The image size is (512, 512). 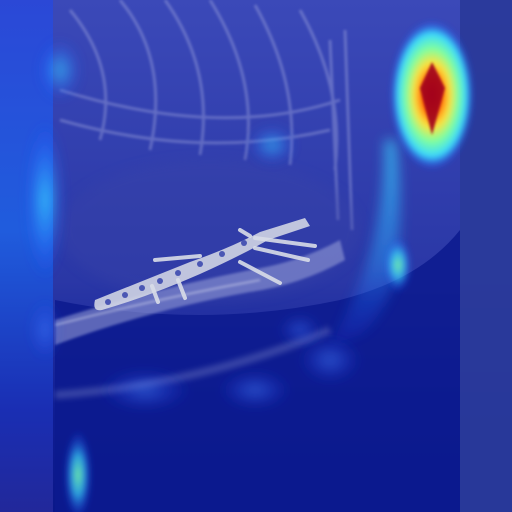 I want to click on heatmap-lower-left, so click(x=78, y=471).